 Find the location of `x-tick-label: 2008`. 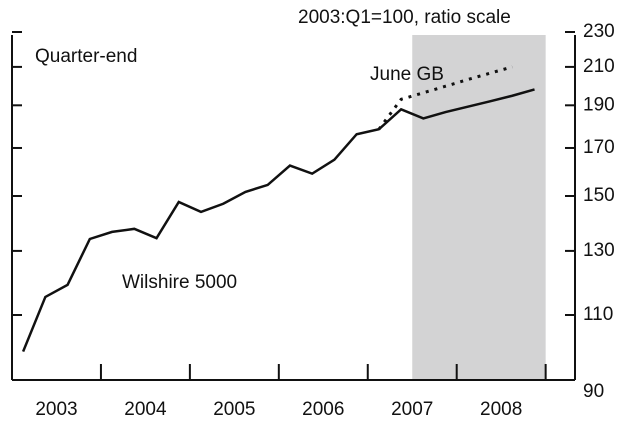

x-tick-label: 2008 is located at coordinates (501, 409).